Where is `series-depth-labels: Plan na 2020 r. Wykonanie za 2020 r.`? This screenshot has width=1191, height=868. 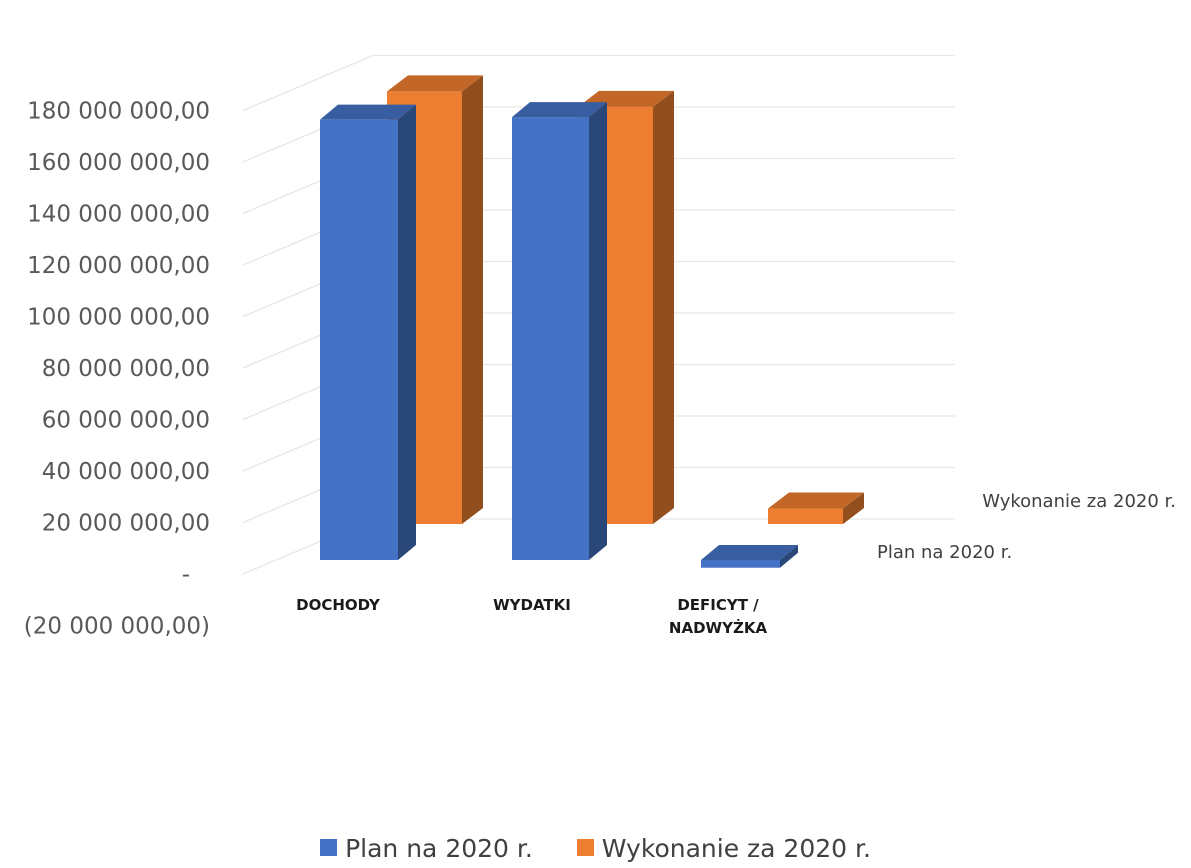
series-depth-labels: Plan na 2020 r. Wykonanie za 2020 r. is located at coordinates (1026, 527).